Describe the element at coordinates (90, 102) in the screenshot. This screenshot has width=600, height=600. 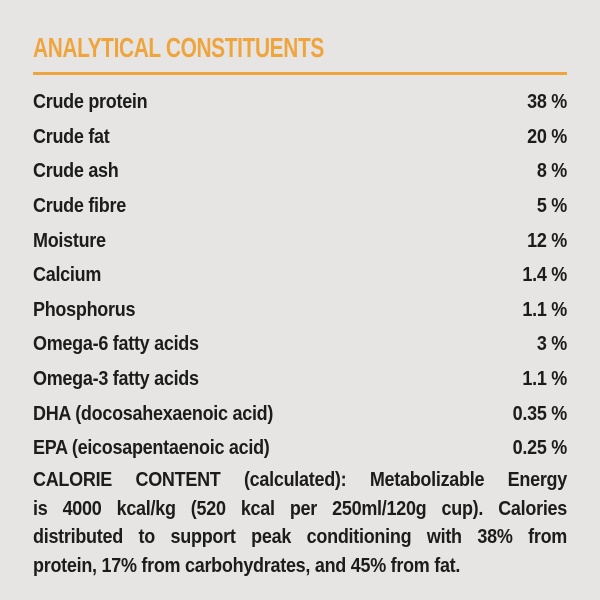
I see `constituent-label: Crude protein` at that location.